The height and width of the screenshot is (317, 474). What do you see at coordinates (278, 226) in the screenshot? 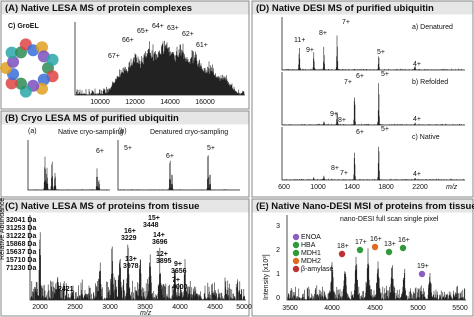
I see `y-tick-label: 3` at bounding box center [278, 226].